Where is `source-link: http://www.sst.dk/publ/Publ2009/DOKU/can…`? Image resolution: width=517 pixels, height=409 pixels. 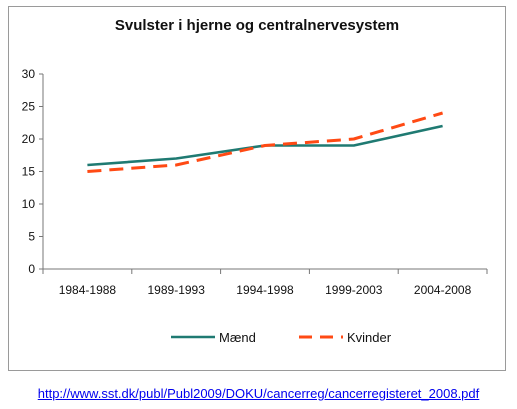 source-link: http://www.sst.dk/publ/Publ2009/DOKU/can… is located at coordinates (258, 393).